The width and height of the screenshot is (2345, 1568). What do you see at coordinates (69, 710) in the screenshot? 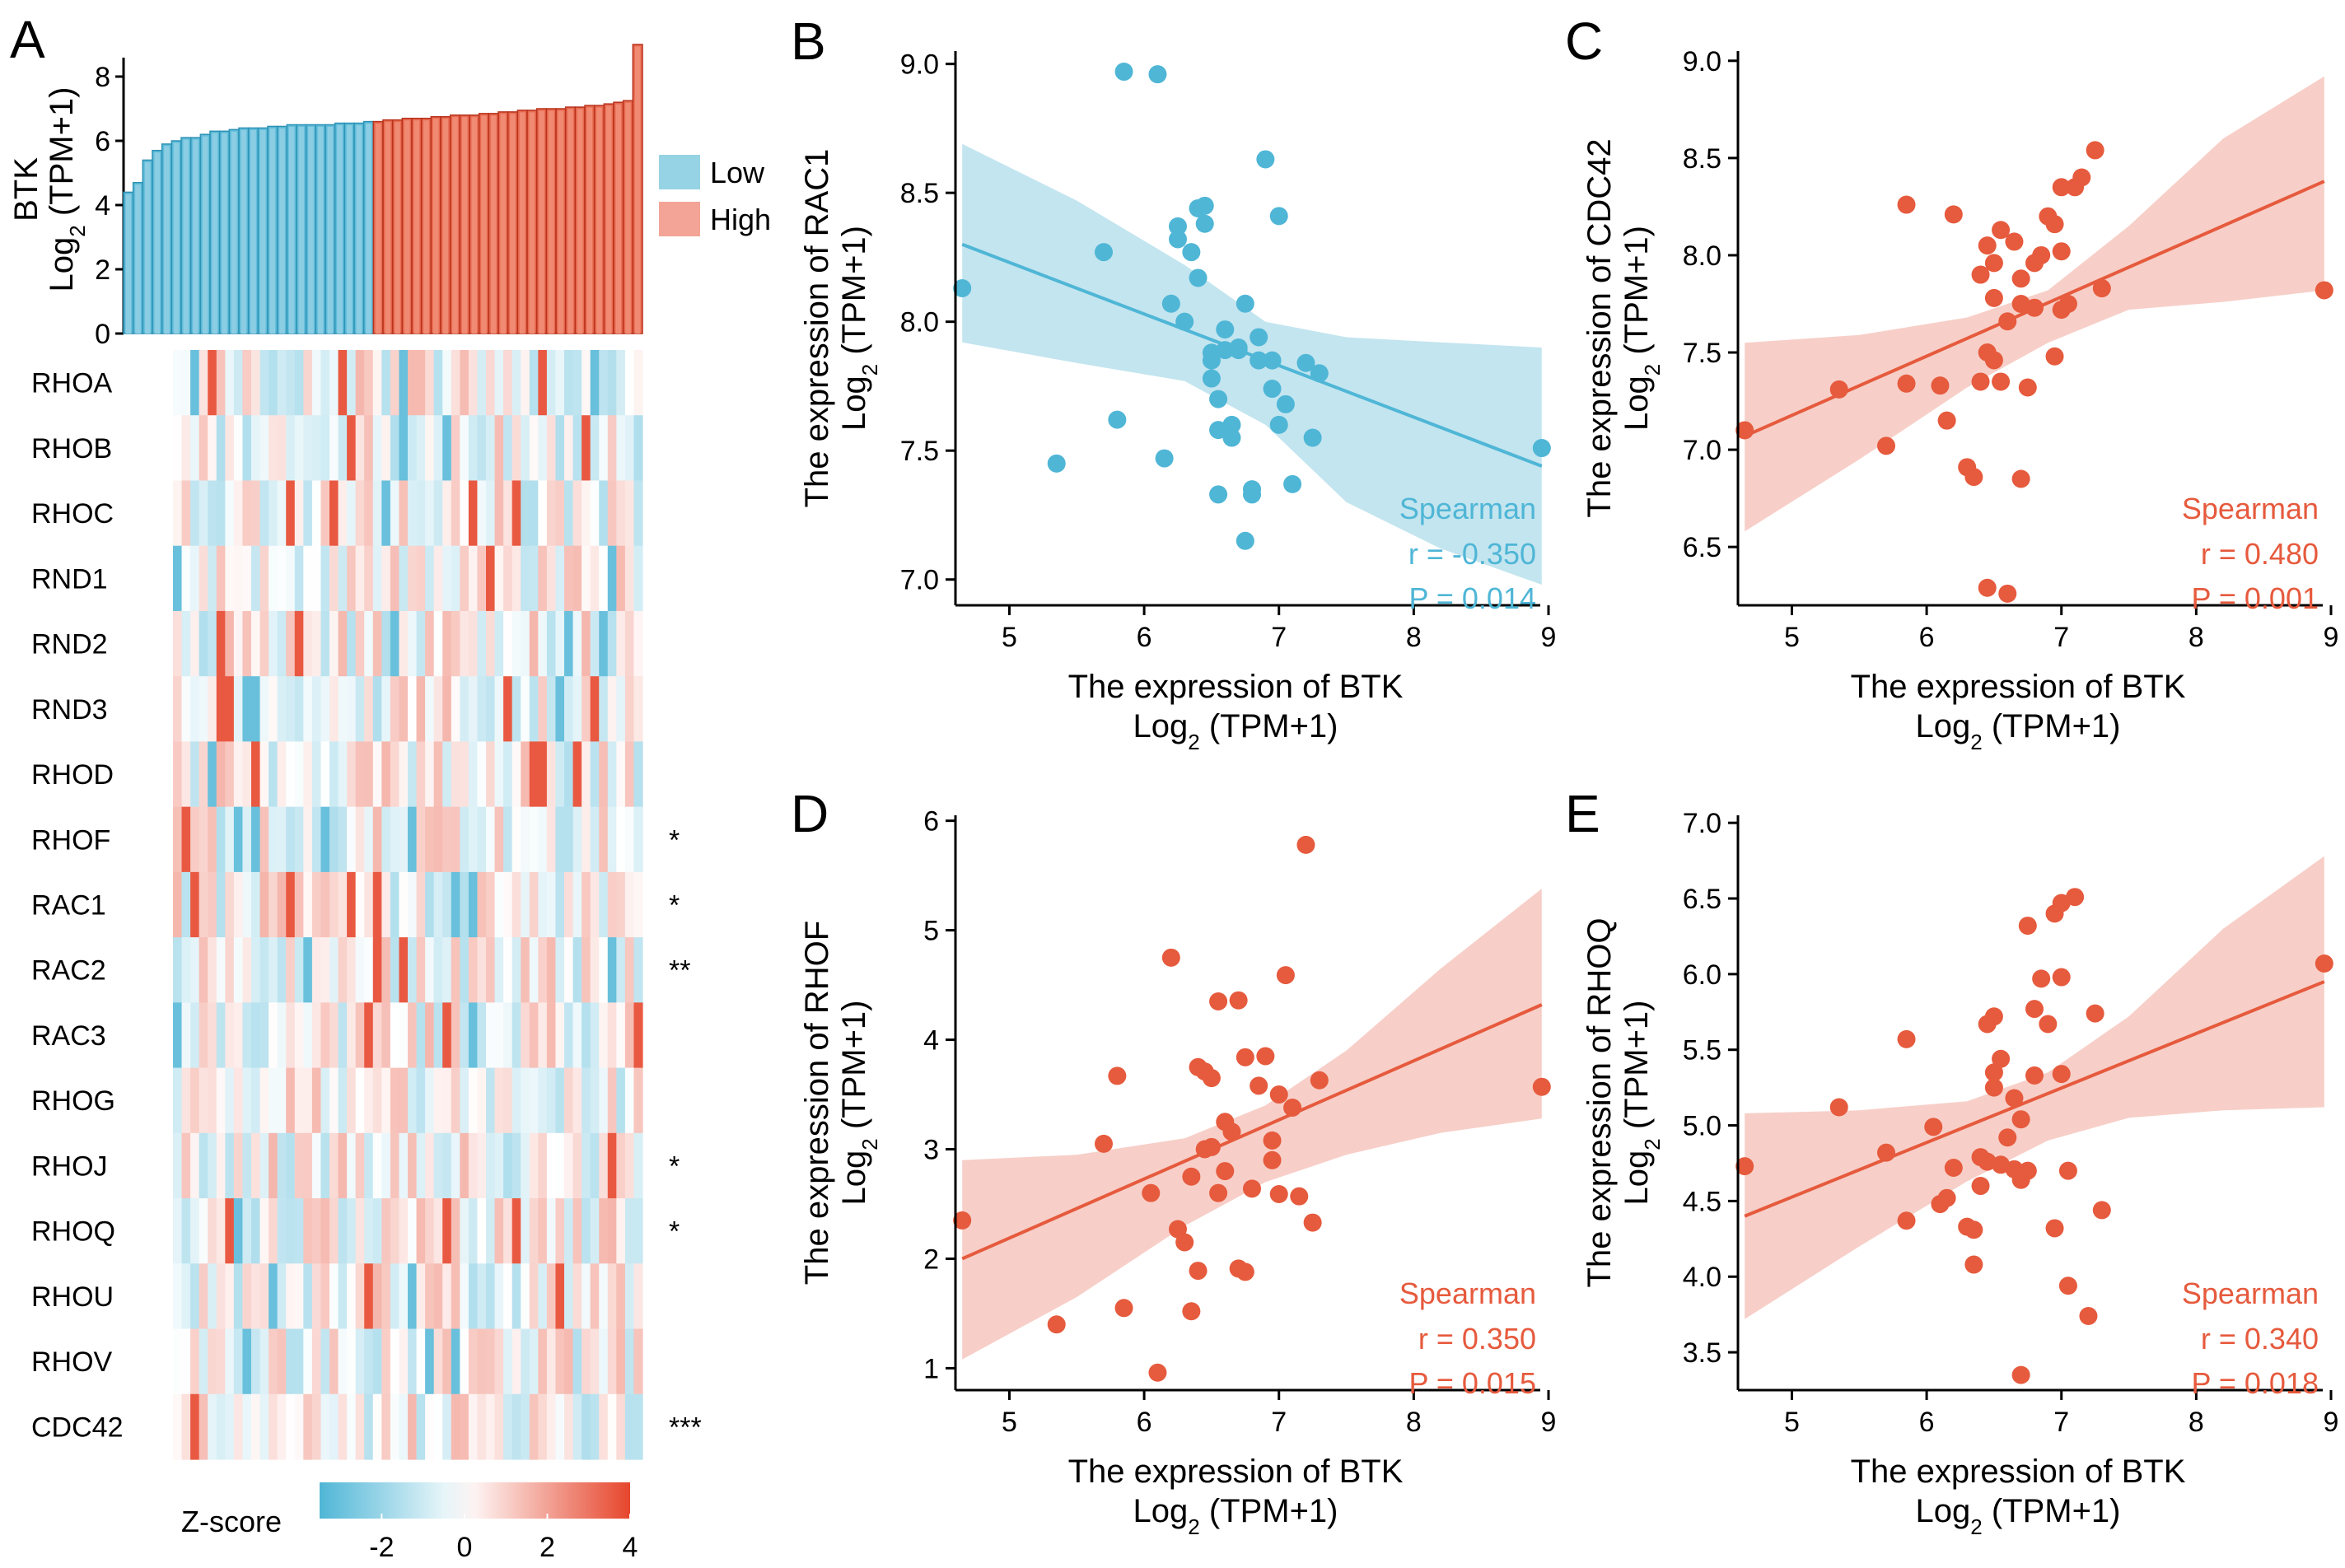
I see `gene-label: RND3` at bounding box center [69, 710].